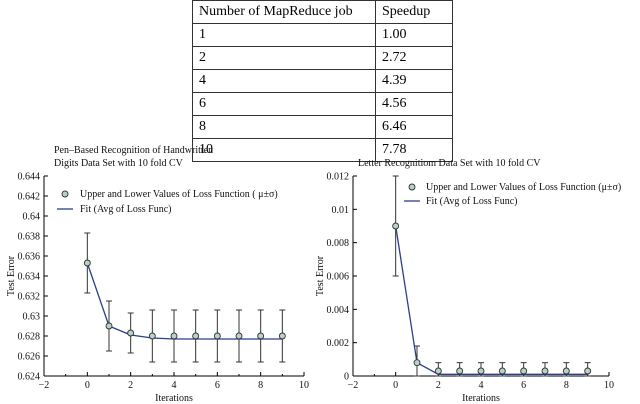 This screenshot has width=640, height=404. What do you see at coordinates (32, 317) in the screenshot?
I see `y-tick-label: 0.63` at bounding box center [32, 317].